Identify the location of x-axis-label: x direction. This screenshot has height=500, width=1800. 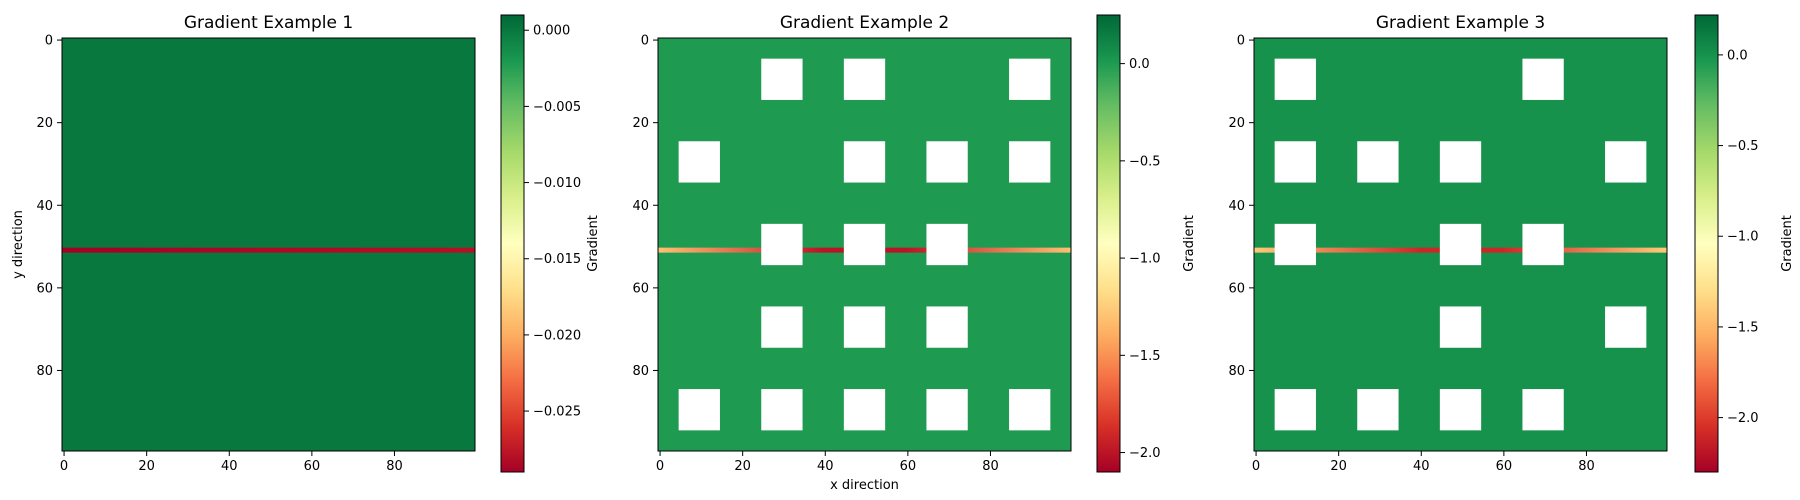
(864, 485).